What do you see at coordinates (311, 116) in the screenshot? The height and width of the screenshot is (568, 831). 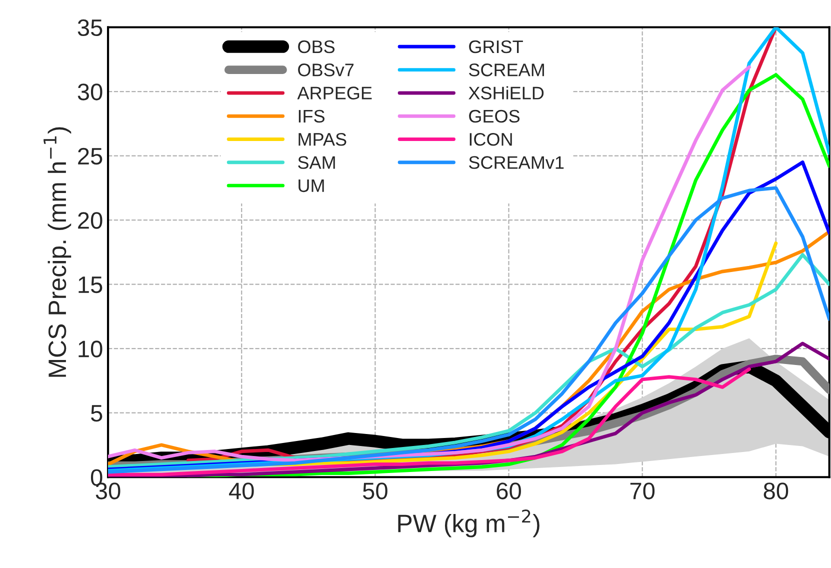 I see `legend-label: IFS` at bounding box center [311, 116].